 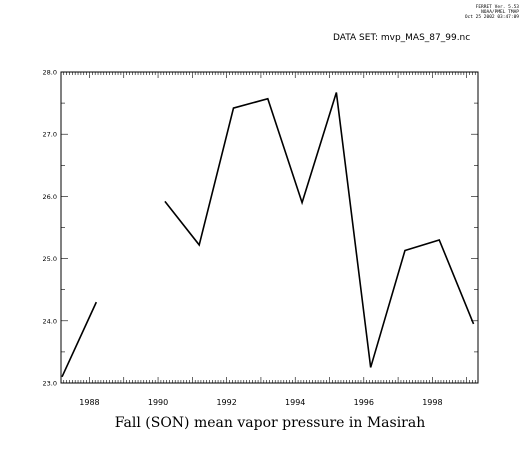 What do you see at coordinates (402, 38) in the screenshot?
I see `dataset-label: DATA SET: mvp_MAS_87_99.nc` at bounding box center [402, 38].